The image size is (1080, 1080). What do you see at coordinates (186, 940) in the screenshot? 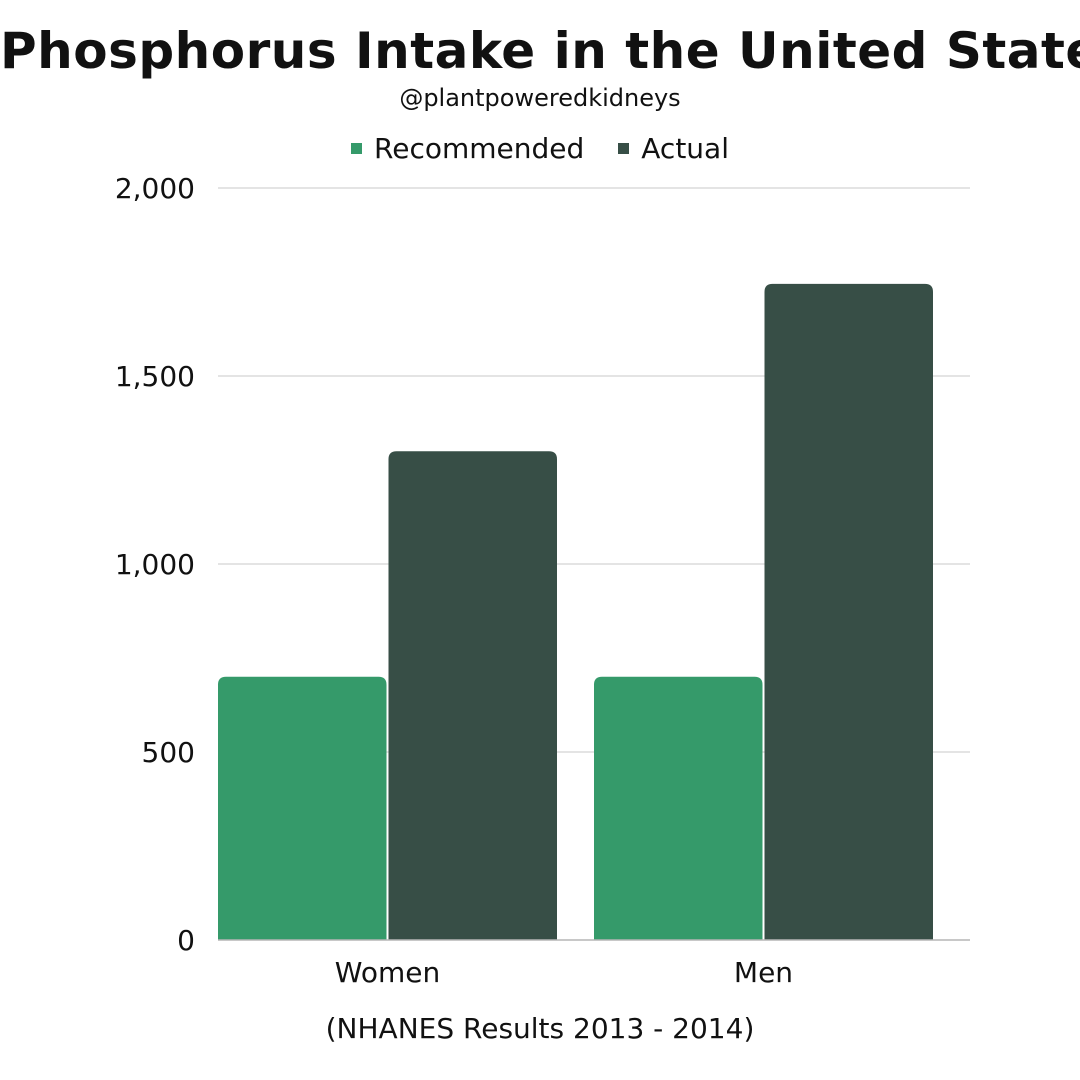
I see `y-tick-label: 0` at bounding box center [186, 940].